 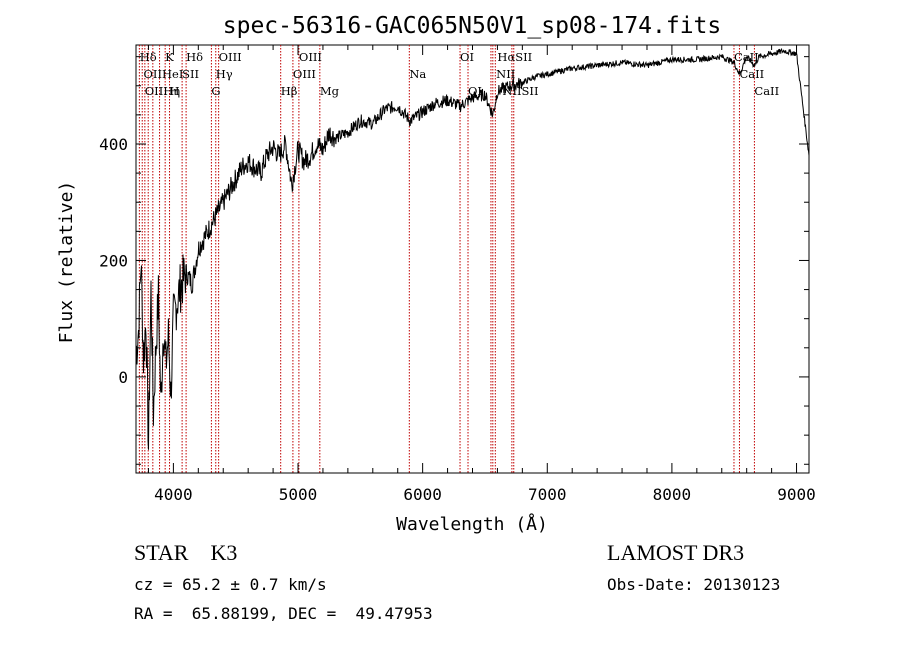 What do you see at coordinates (175, 91) in the screenshot?
I see `emission-line-label: H` at bounding box center [175, 91].